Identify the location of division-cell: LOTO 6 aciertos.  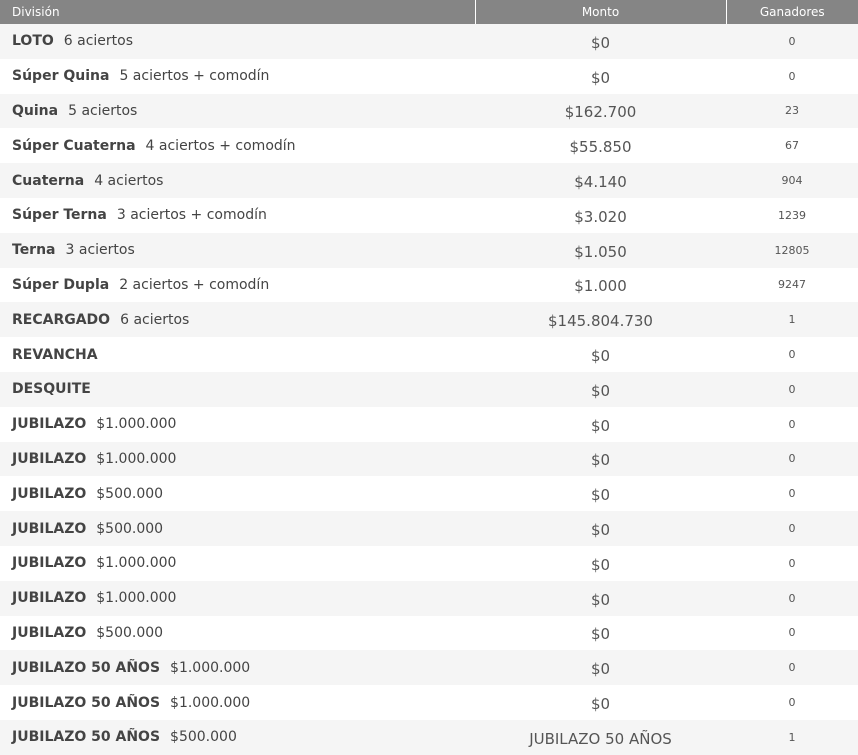
(237, 41).